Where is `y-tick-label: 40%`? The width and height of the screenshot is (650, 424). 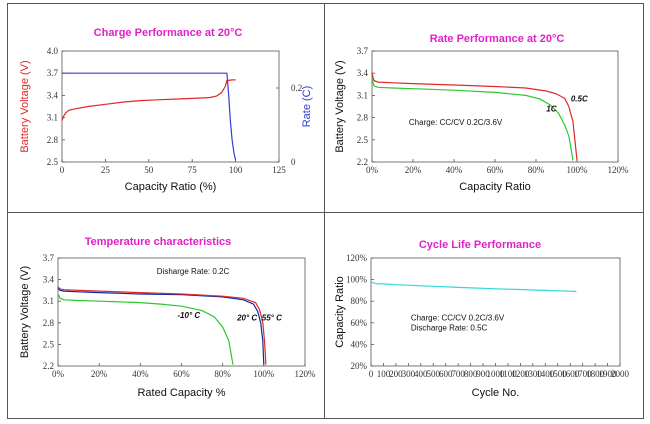 y-tick-label: 40% is located at coordinates (359, 344).